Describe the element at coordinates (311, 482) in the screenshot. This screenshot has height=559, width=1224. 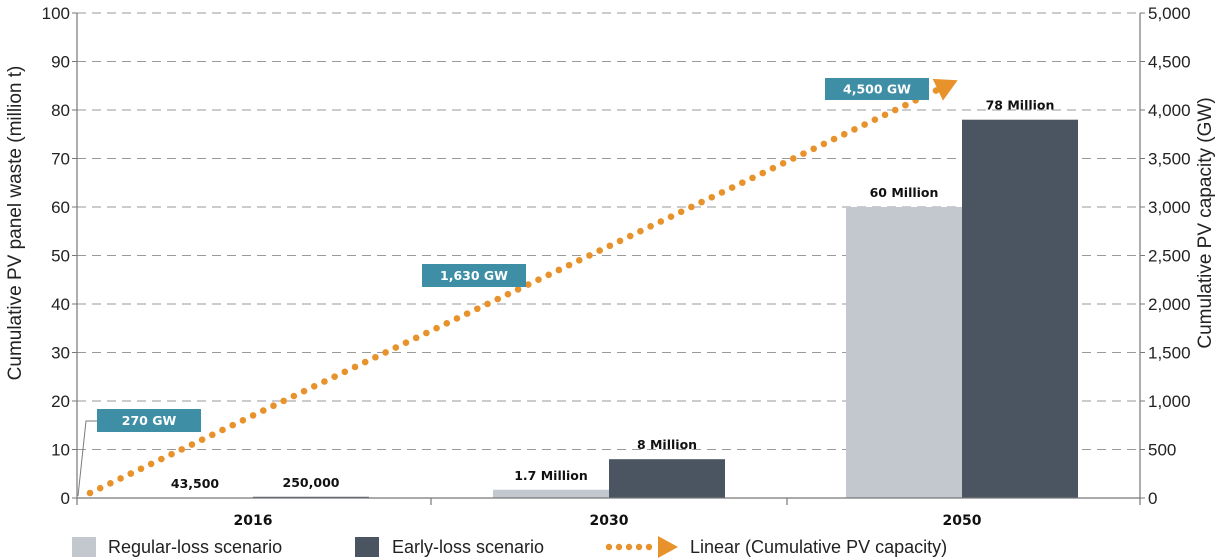
I see `data-label-early-loss: 250,000` at that location.